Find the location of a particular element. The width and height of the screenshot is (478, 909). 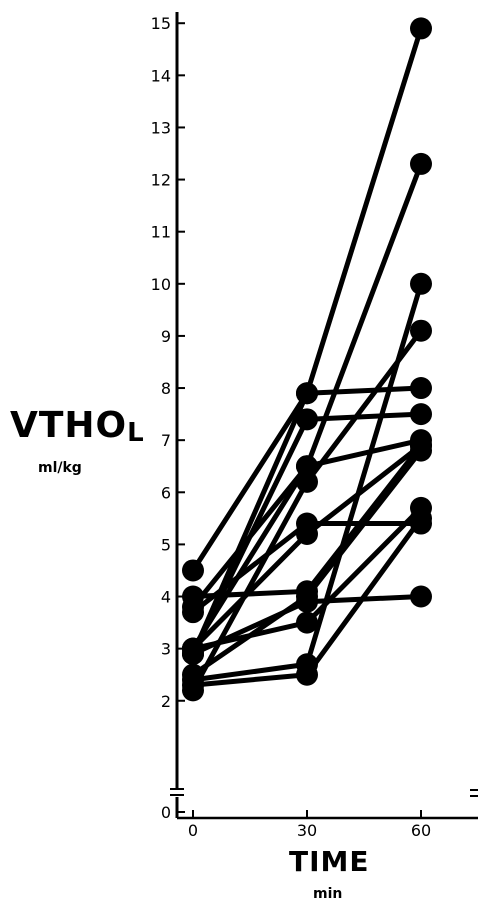

y-tick-label: 7 is located at coordinates (166, 440).